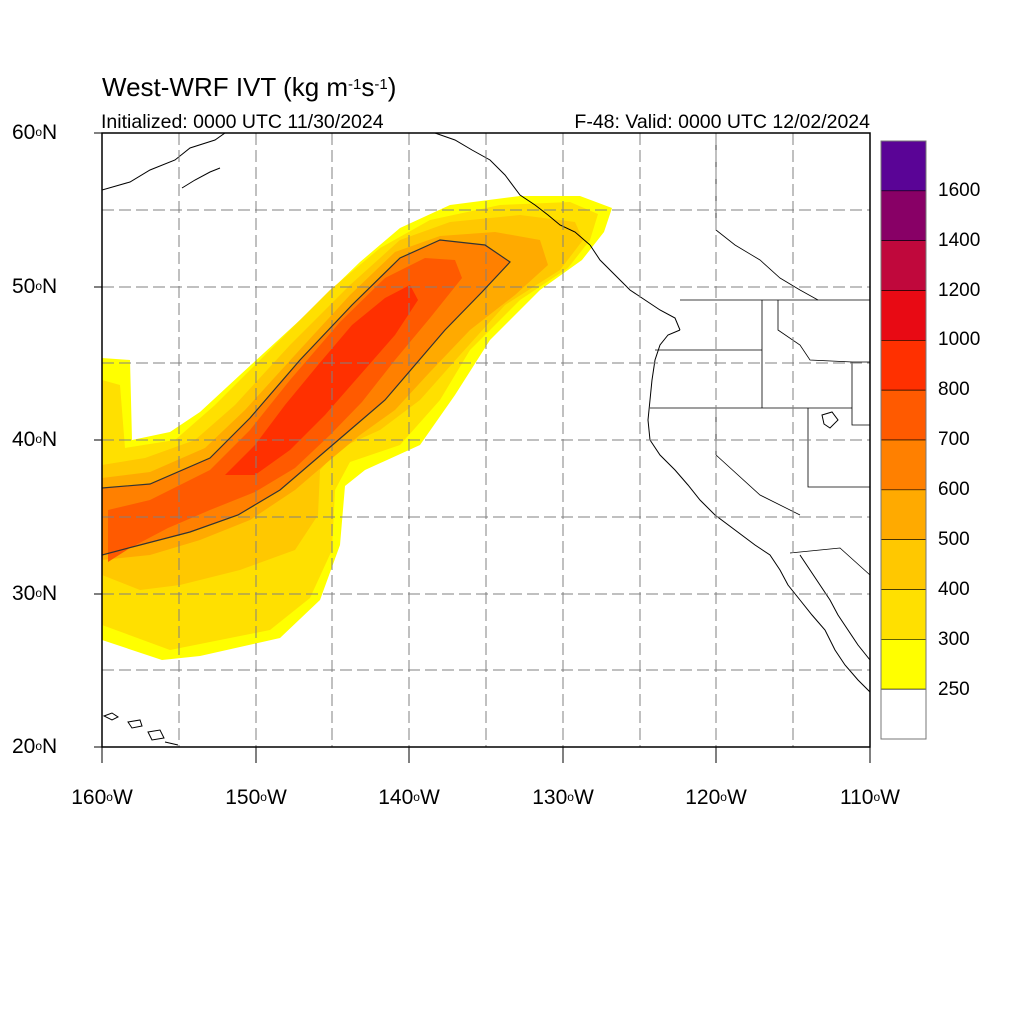  What do you see at coordinates (716, 797) in the screenshot?
I see `lon-label-120w: 120oW` at bounding box center [716, 797].